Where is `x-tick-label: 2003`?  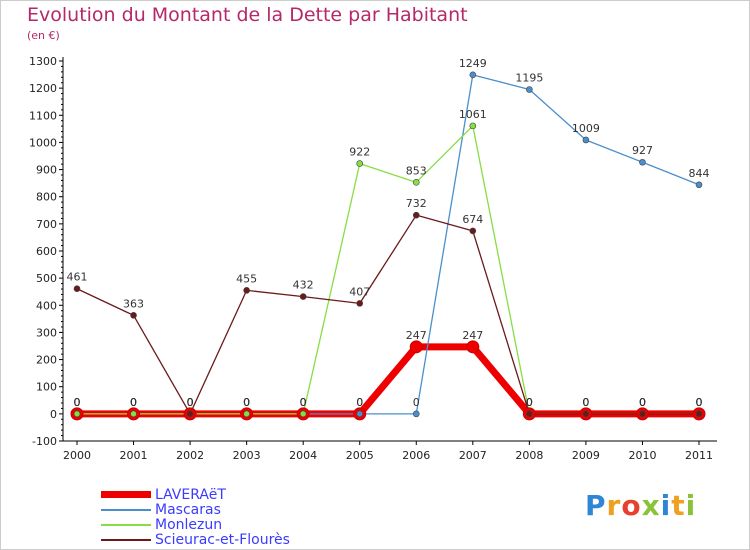
x-tick-label: 2003 is located at coordinates (247, 455).